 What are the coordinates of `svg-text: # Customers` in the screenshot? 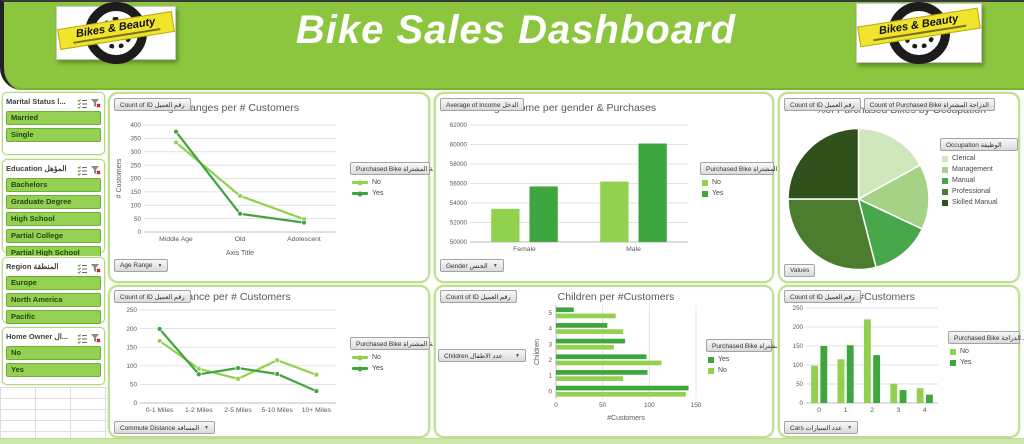 It's located at (119, 178).